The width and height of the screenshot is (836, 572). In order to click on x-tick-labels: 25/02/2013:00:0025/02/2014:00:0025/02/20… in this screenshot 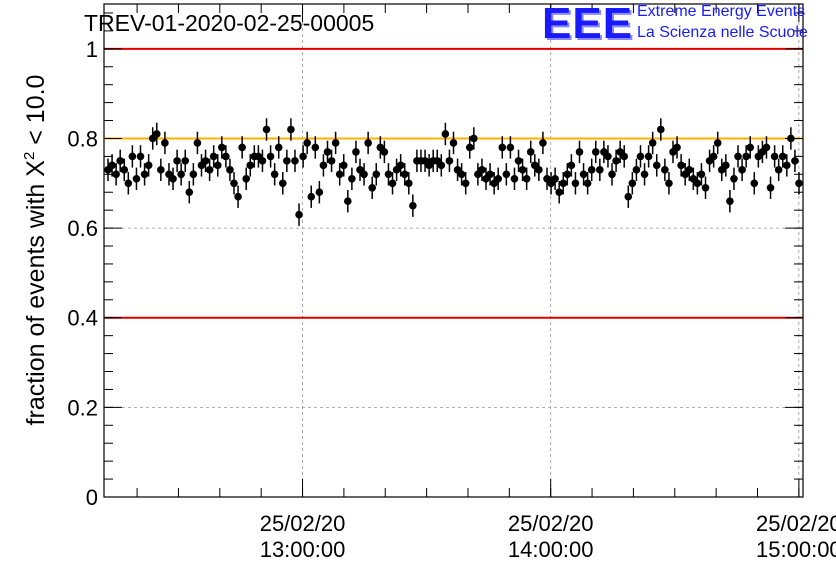, I will do `click(548, 536)`.